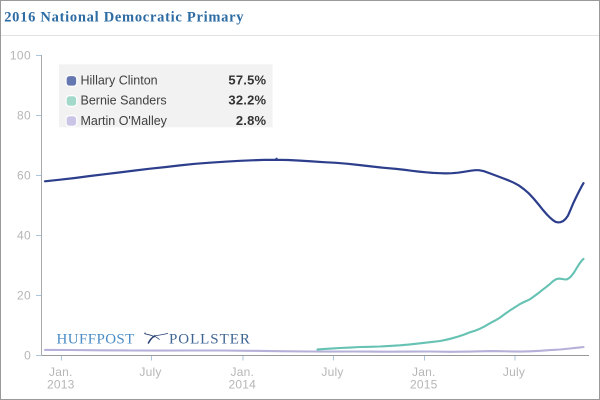 This screenshot has height=400, width=600. Describe the element at coordinates (61, 384) in the screenshot. I see `svg-text: 2013` at that location.